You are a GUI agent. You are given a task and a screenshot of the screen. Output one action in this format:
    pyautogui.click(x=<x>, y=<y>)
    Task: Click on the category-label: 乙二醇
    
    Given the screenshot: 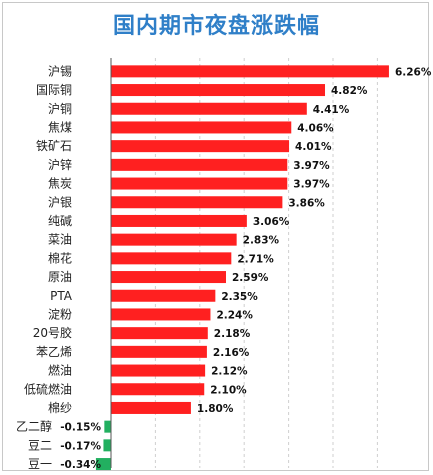 What is the action you would take?
    pyautogui.click(x=34, y=426)
    